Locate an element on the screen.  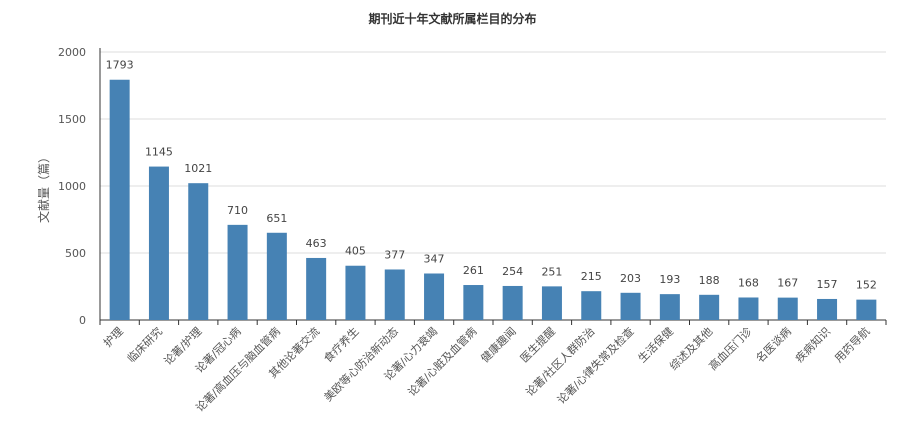
x-tick-label: 论著/心脏及血管病 is located at coordinates (442, 361).